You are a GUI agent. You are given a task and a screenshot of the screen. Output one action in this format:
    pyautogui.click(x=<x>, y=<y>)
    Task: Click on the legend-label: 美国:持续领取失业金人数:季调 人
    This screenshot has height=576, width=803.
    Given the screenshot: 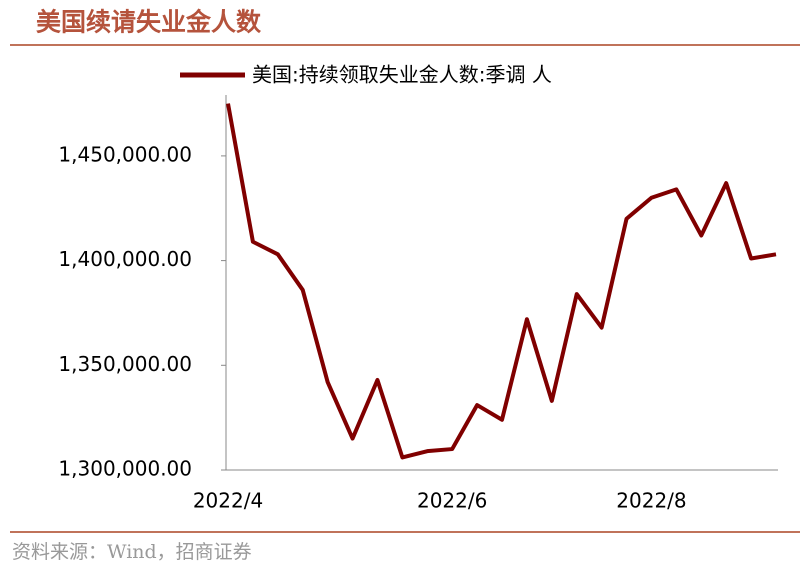 What is the action you would take?
    pyautogui.click(x=402, y=75)
    